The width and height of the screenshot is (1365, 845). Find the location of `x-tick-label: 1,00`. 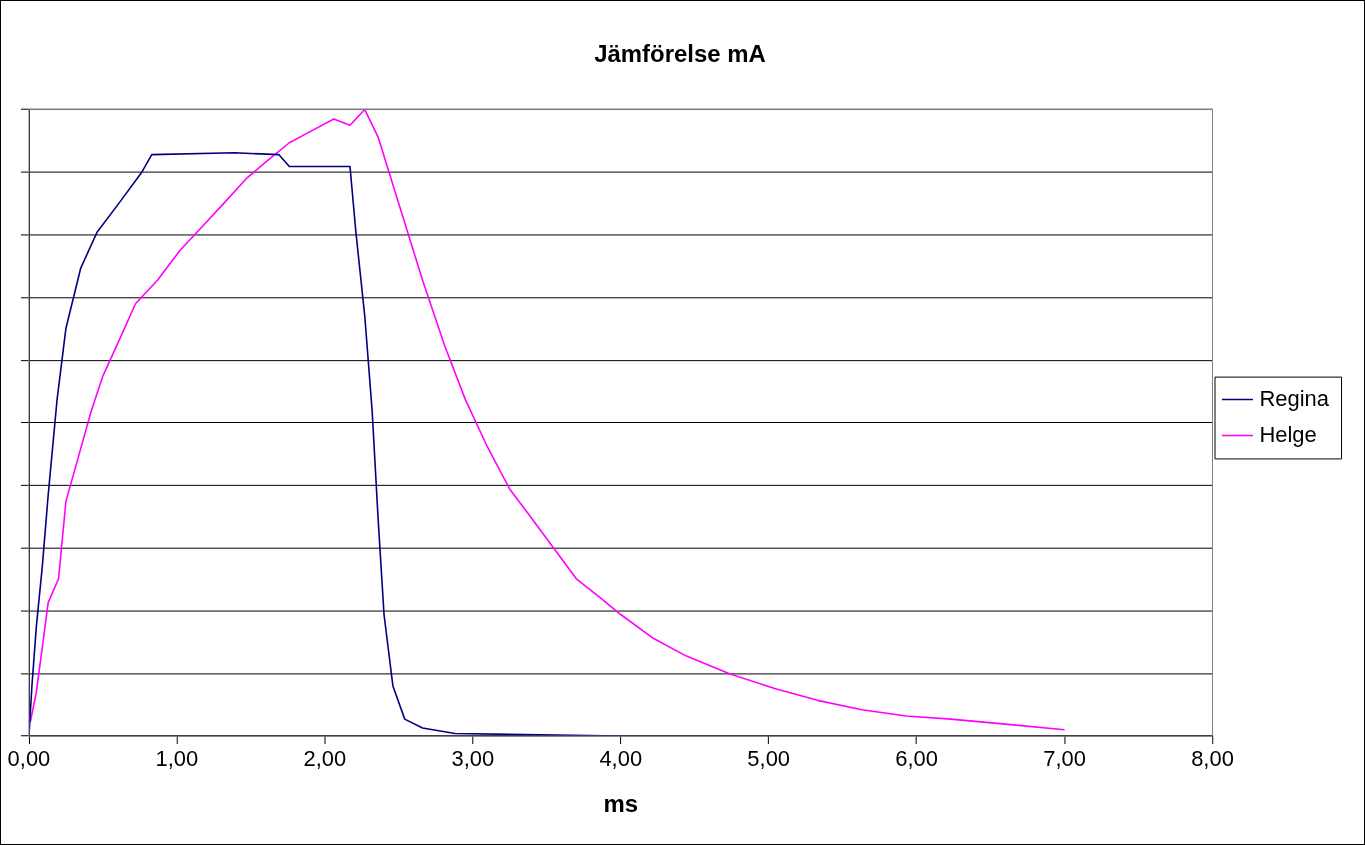

x-tick-label: 1,00 is located at coordinates (177, 759).